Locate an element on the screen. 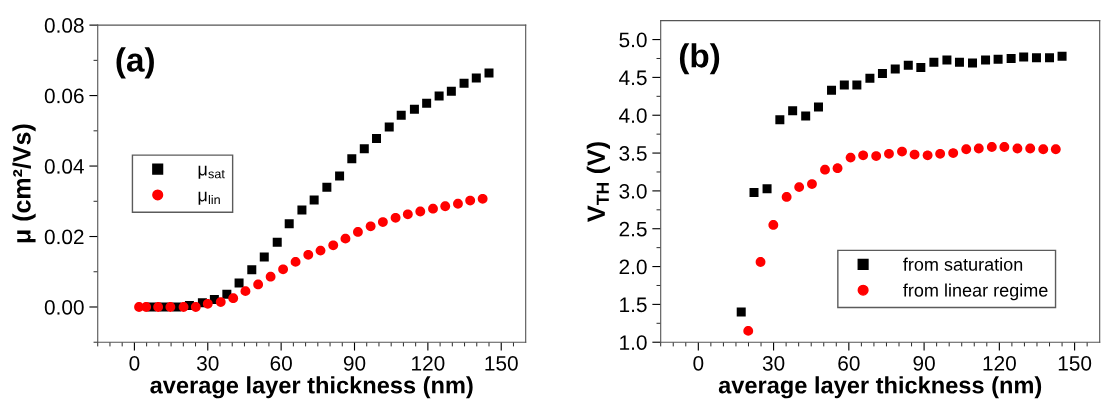  y-tick-label: 3.5 is located at coordinates (633, 153).